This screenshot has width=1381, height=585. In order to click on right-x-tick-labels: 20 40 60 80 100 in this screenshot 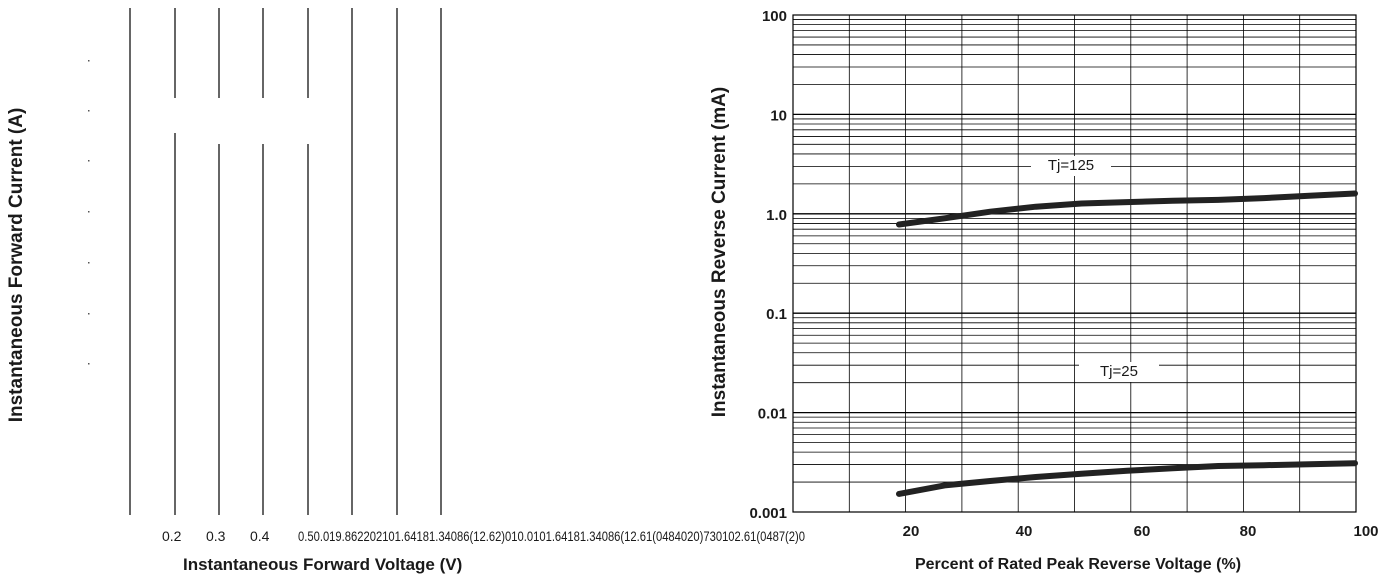, I will do `click(1141, 531)`.